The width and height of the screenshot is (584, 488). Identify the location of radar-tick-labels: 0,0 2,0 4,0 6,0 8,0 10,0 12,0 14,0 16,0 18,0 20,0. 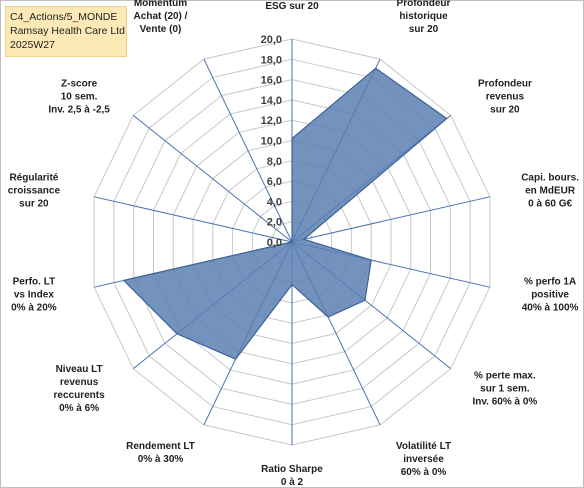
(271, 141).